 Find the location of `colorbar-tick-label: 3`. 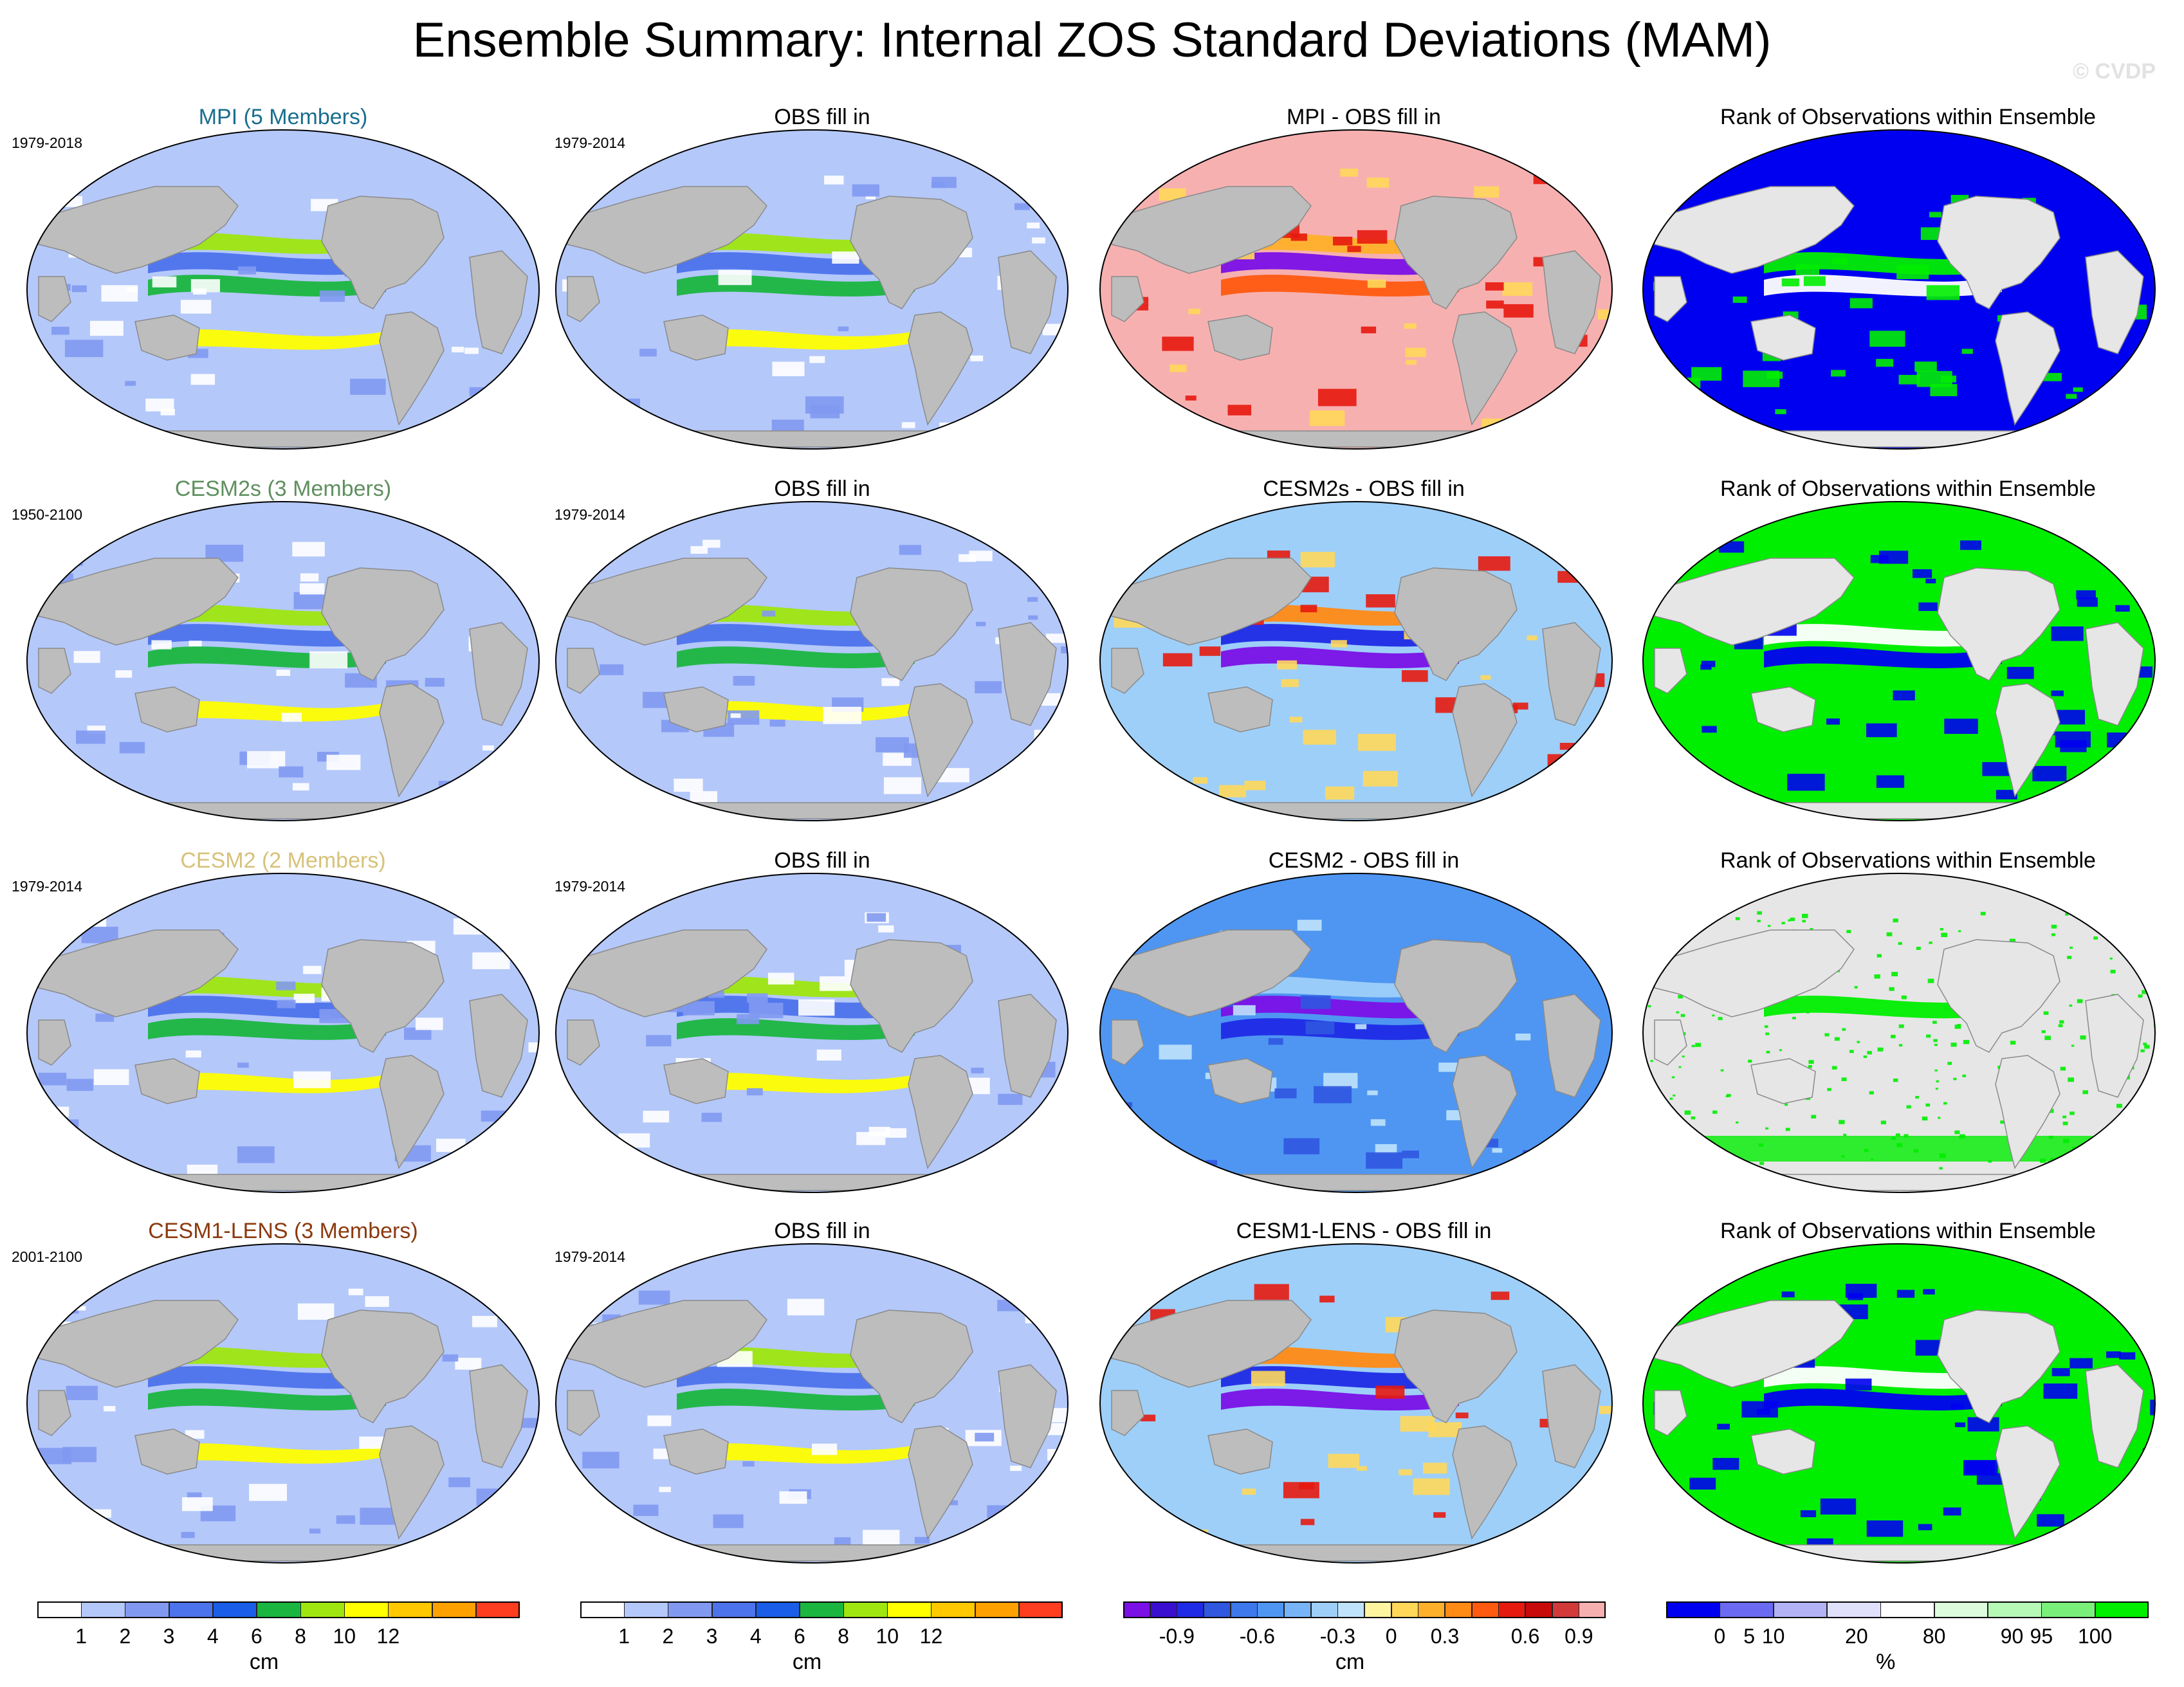

colorbar-tick-label: 3 is located at coordinates (169, 1637).